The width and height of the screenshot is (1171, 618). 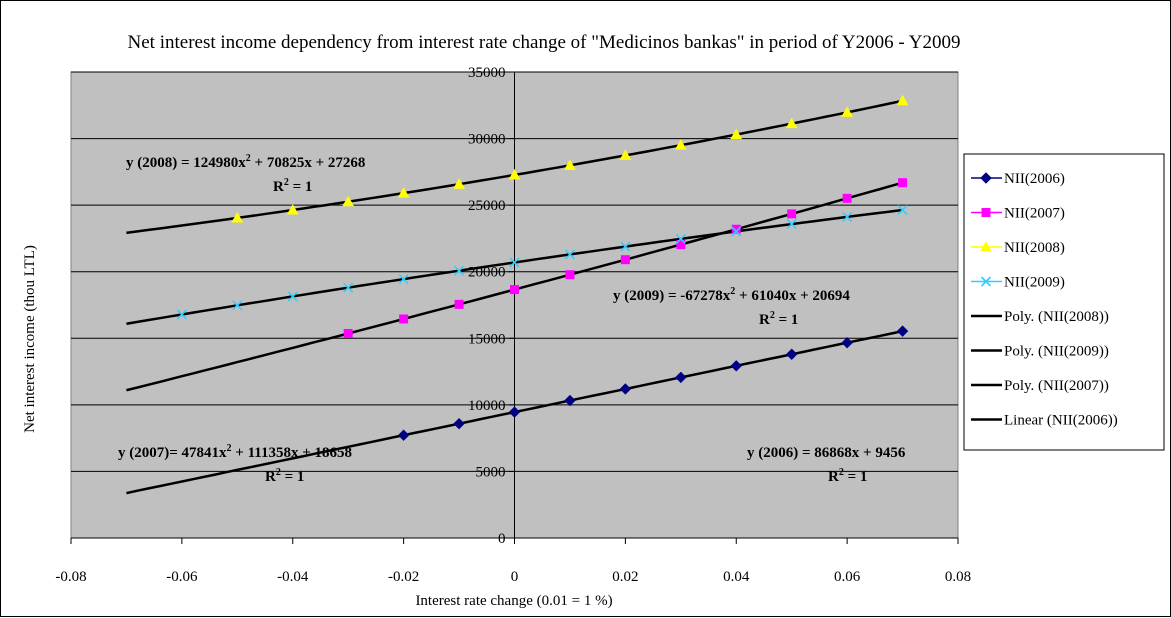 What do you see at coordinates (487, 339) in the screenshot?
I see `y-tick-label-3: 15000` at bounding box center [487, 339].